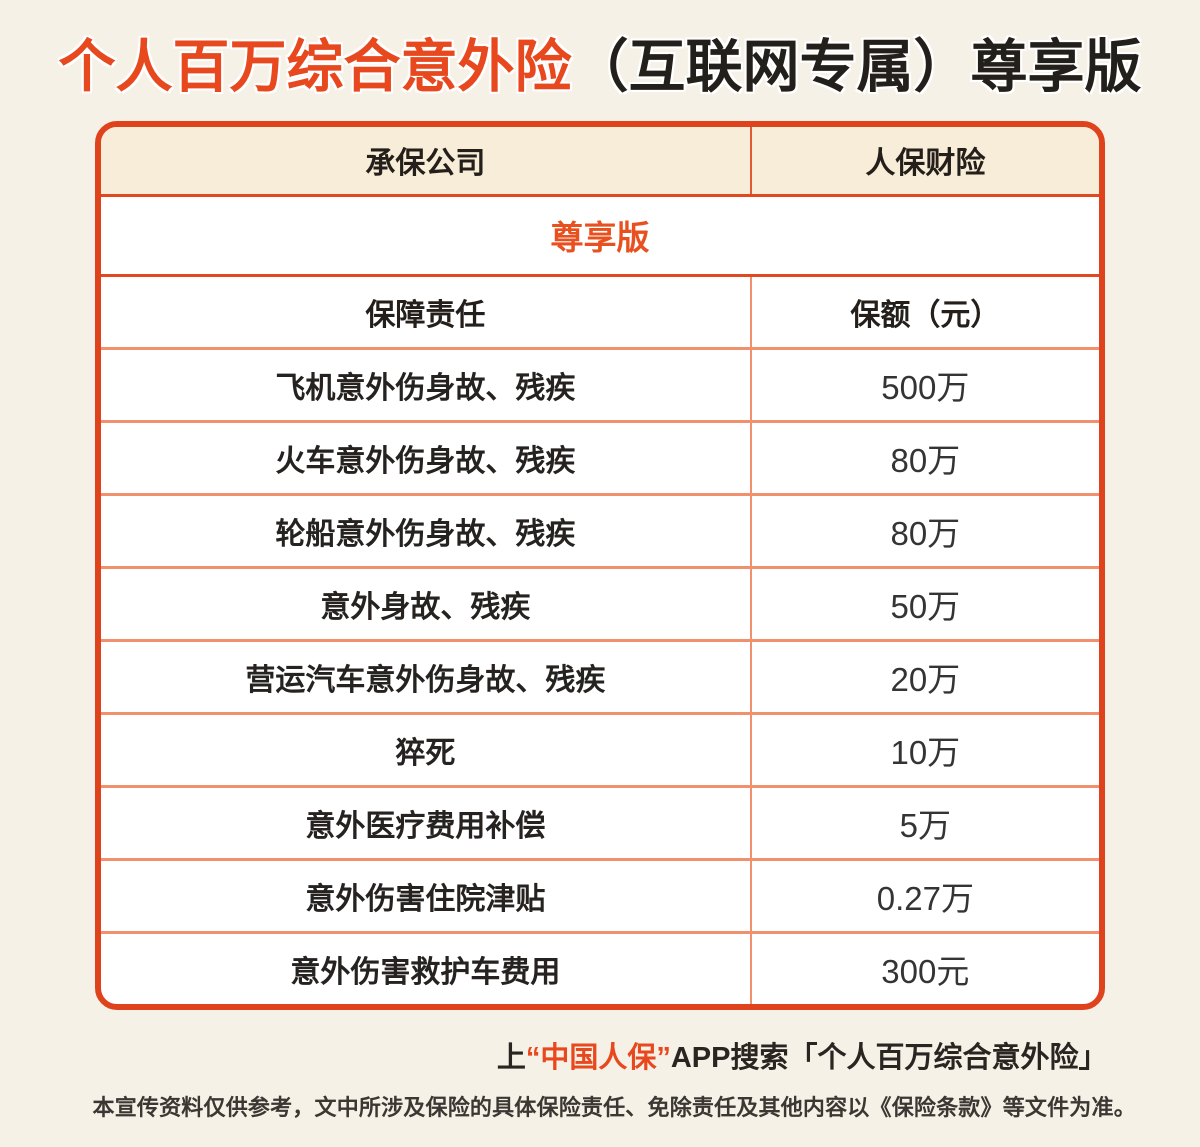 This screenshot has width=1200, height=1147. What do you see at coordinates (600, 456) in the screenshot?
I see `table-row: 火车意外伤身故、残疾 80万` at bounding box center [600, 456].